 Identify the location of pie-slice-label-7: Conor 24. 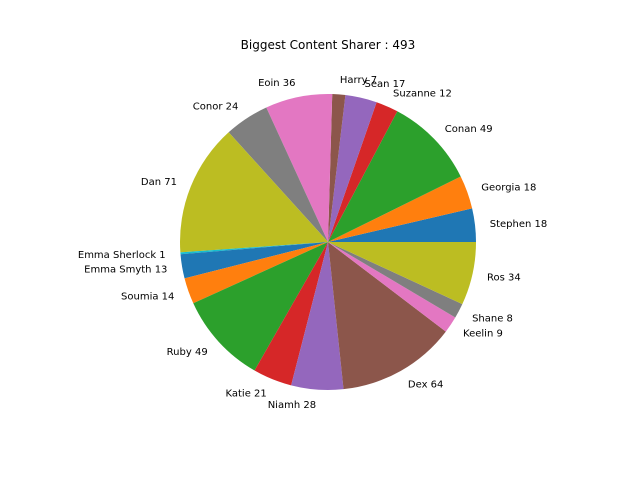
(216, 107).